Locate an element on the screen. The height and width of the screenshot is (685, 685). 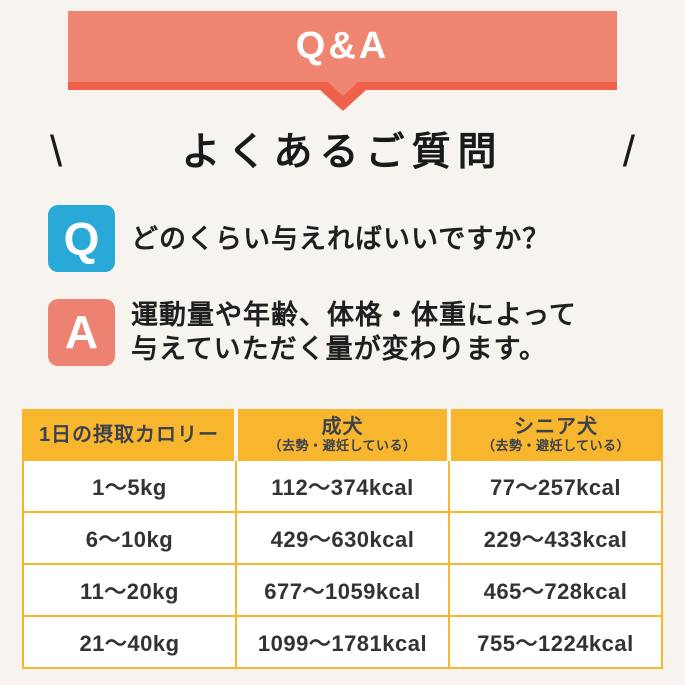
table-row: 1〜5kg 112〜374kcal 77〜257kcal is located at coordinates (342, 486).